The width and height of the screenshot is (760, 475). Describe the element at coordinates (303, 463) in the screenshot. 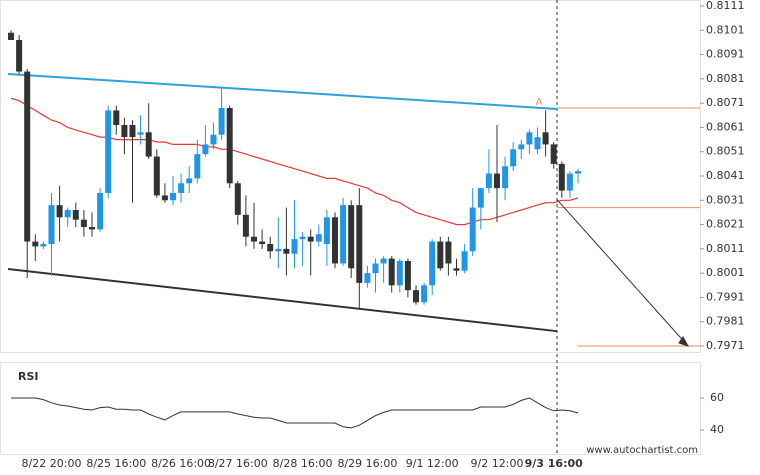

I see `x-tick-label: 8/28 16:00` at that location.